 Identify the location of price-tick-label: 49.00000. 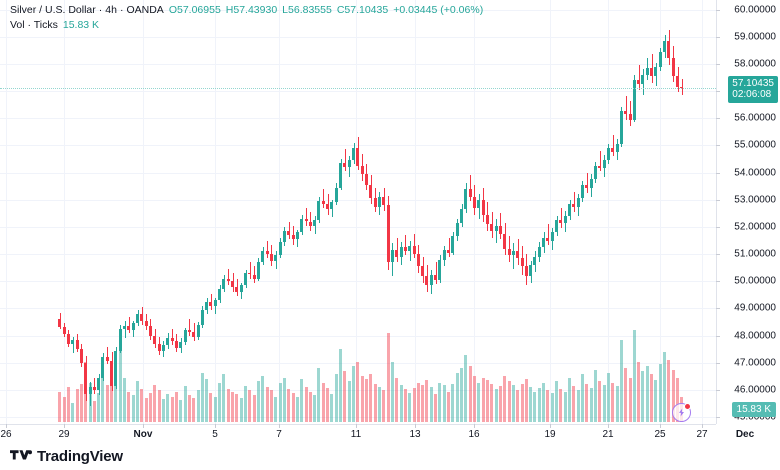
(755, 308).